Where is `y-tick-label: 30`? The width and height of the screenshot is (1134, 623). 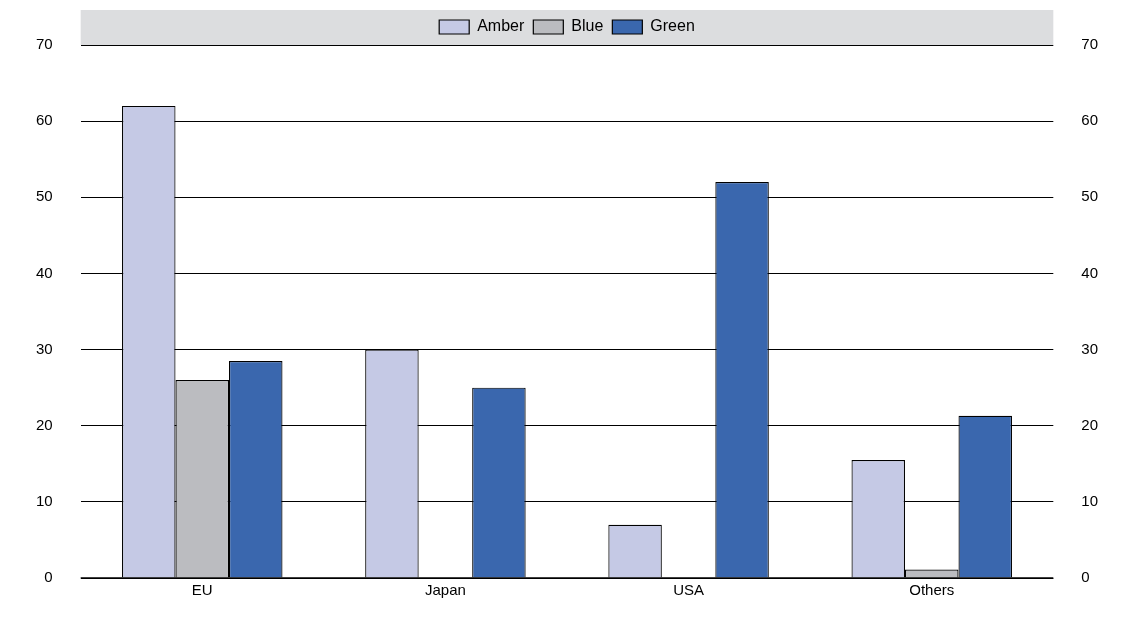
y-tick-label: 30 is located at coordinates (44, 348).